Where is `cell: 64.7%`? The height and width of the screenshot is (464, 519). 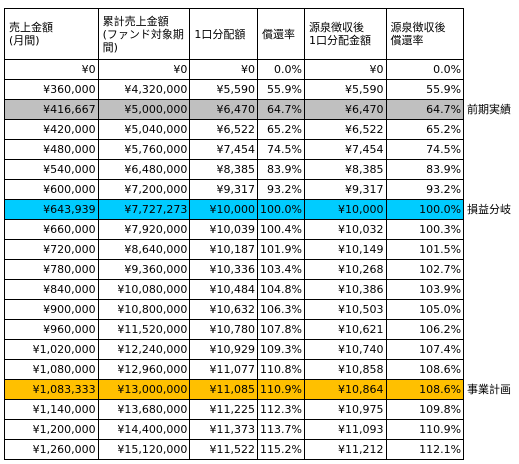
cell: 64.7% is located at coordinates (281, 109).